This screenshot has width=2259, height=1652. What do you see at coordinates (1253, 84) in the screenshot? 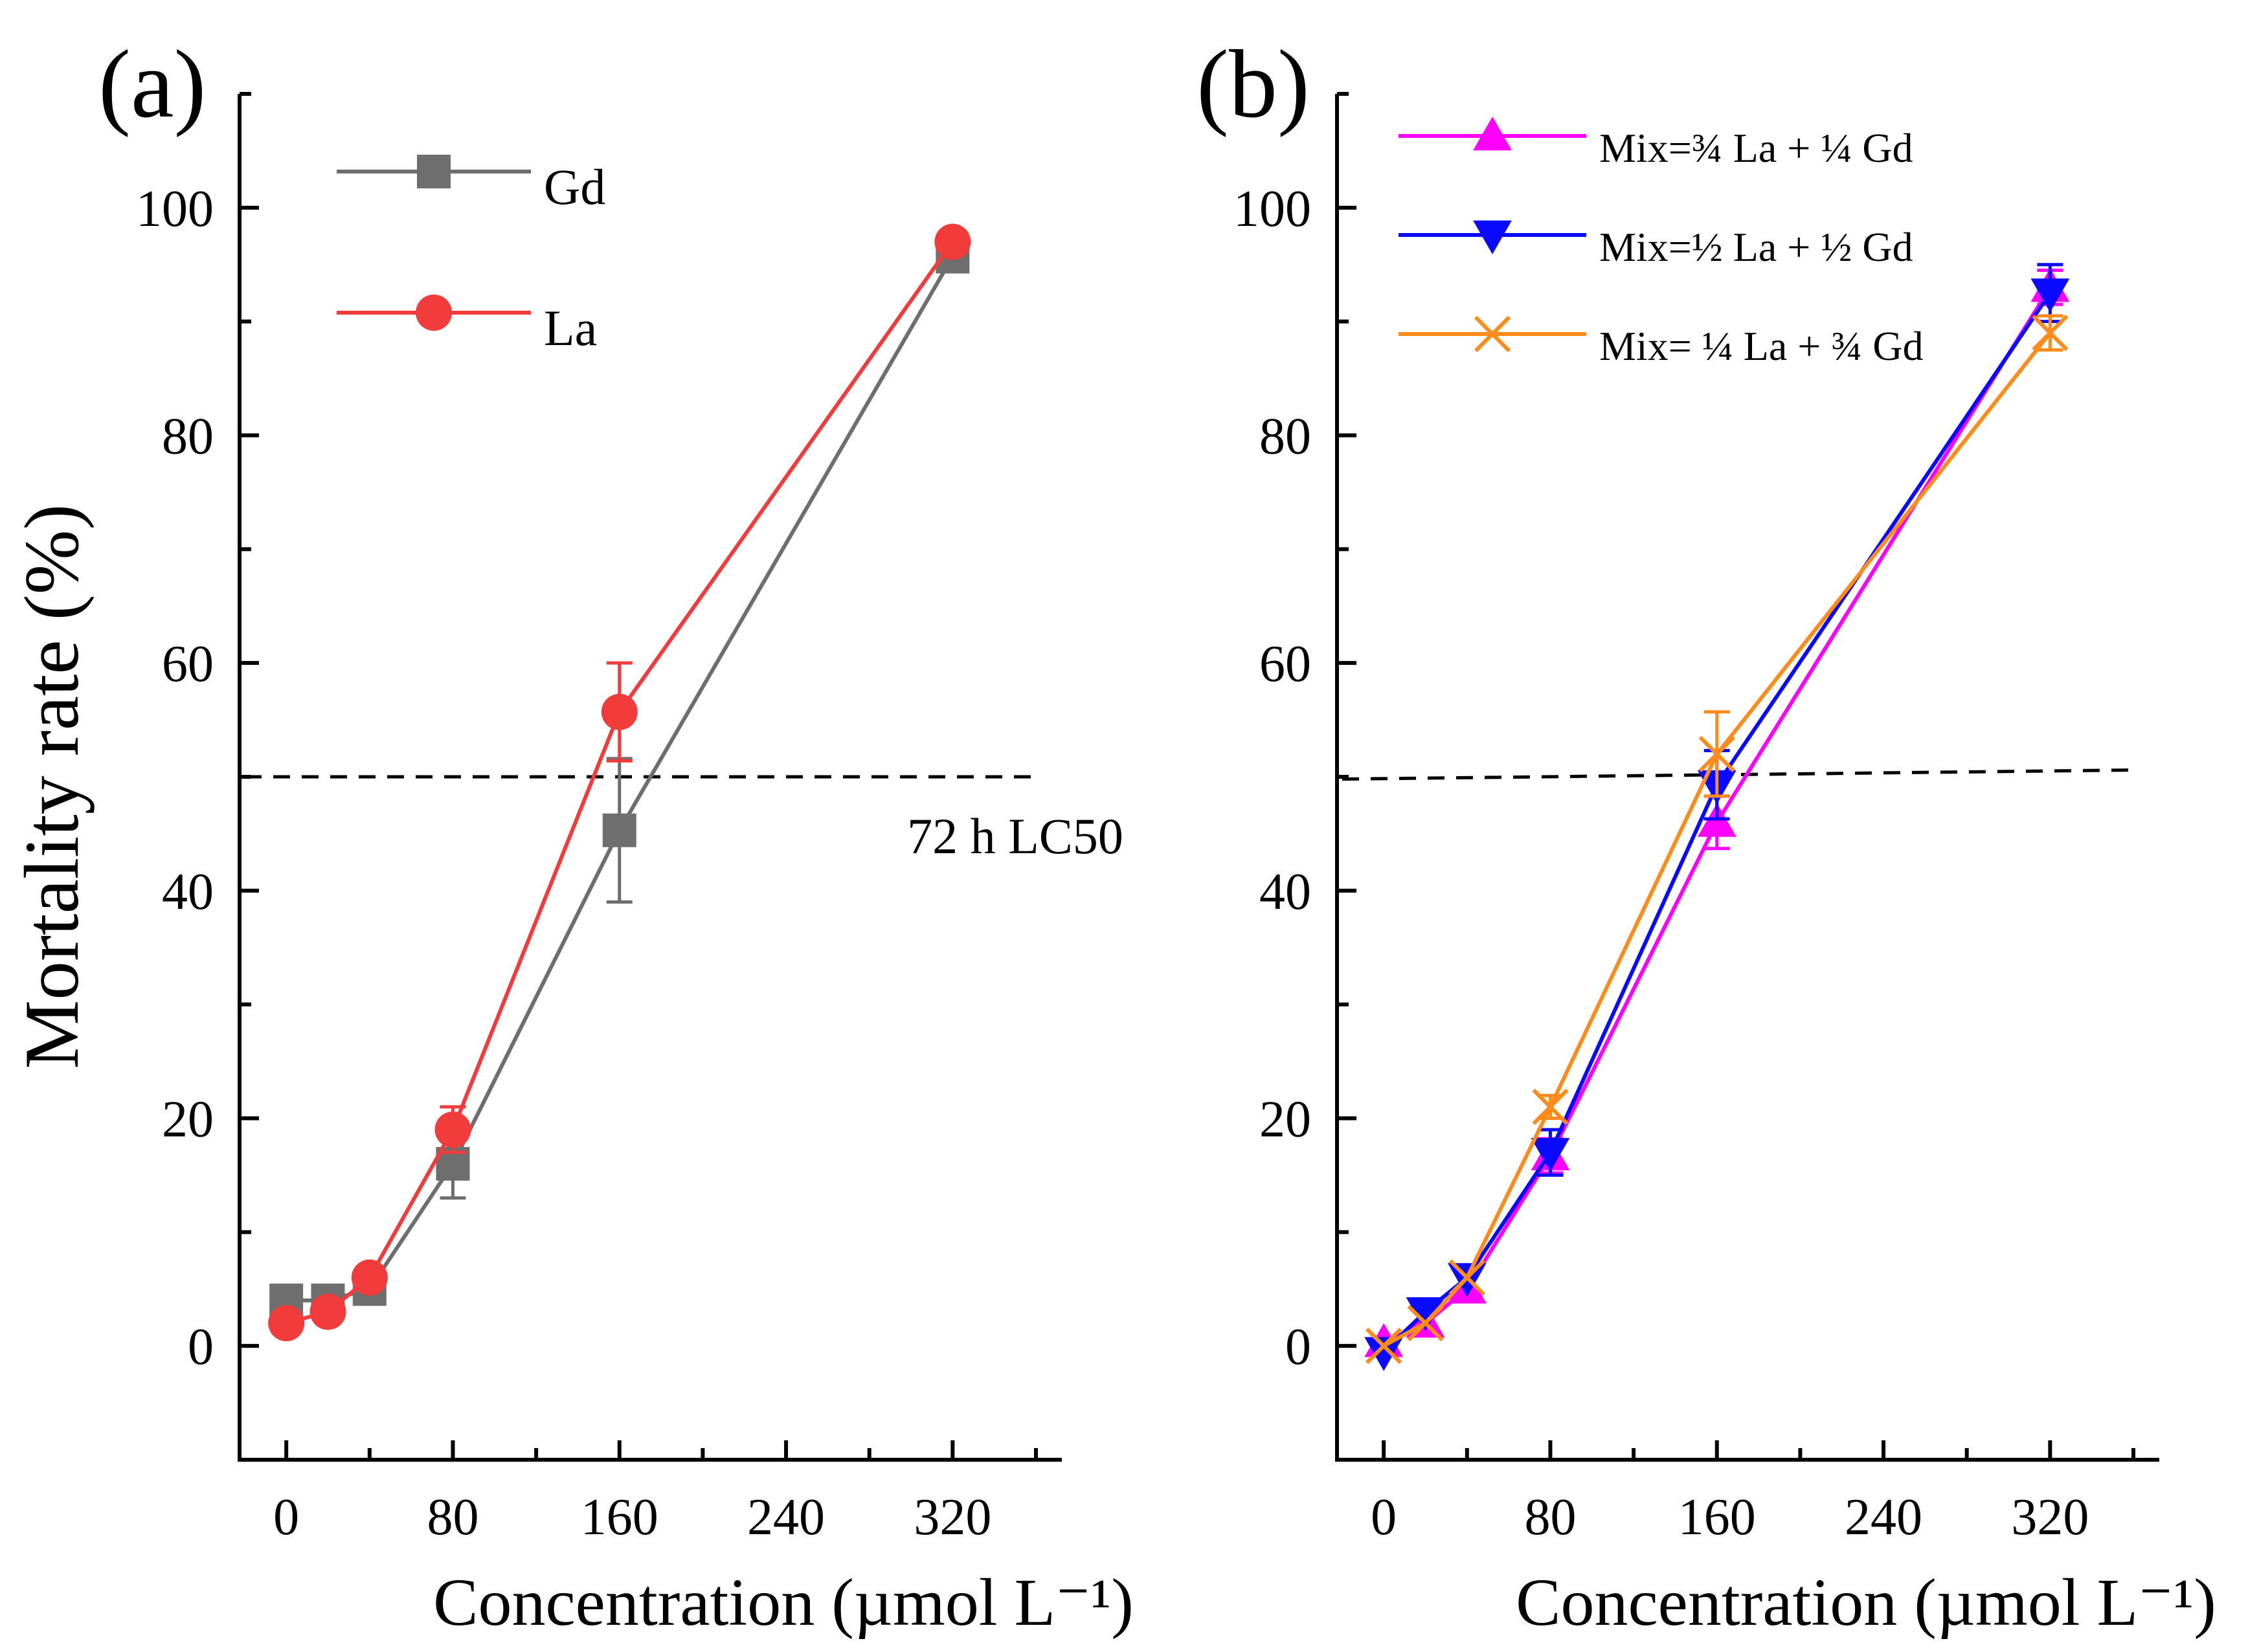
I see `panel-b-label: (b)` at bounding box center [1253, 84].